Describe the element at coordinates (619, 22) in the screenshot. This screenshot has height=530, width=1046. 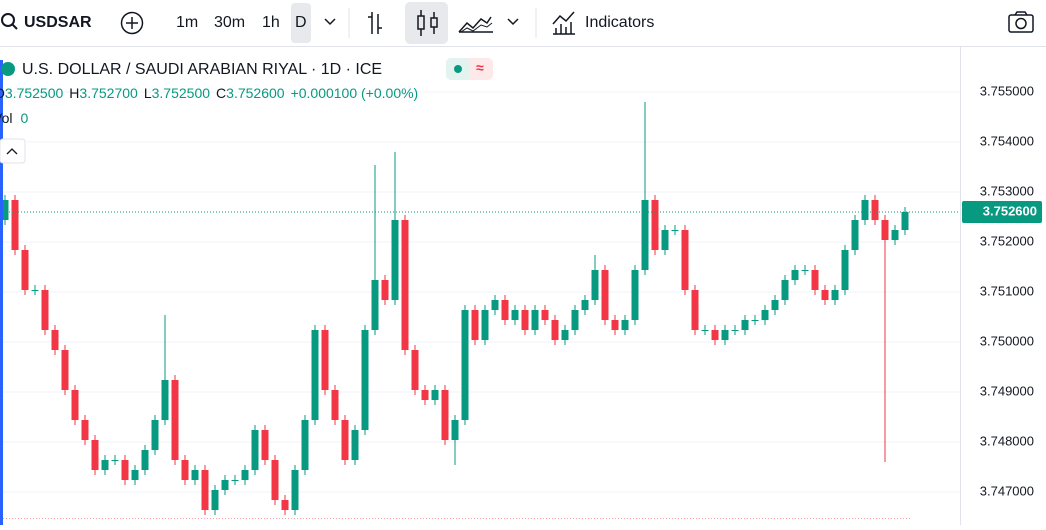
I see `indicators-button: Indicators` at that location.